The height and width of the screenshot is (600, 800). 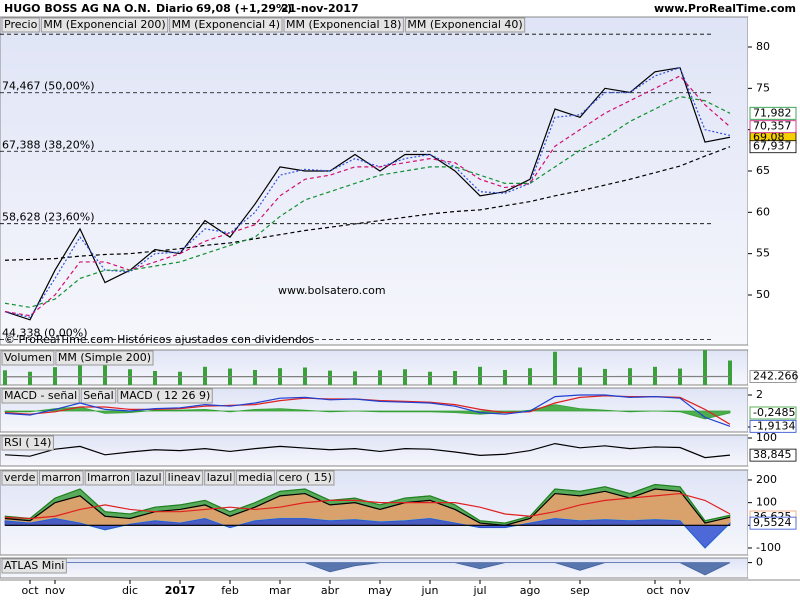 What do you see at coordinates (280, 590) in the screenshot?
I see `x-tick-label: mar` at bounding box center [280, 590].